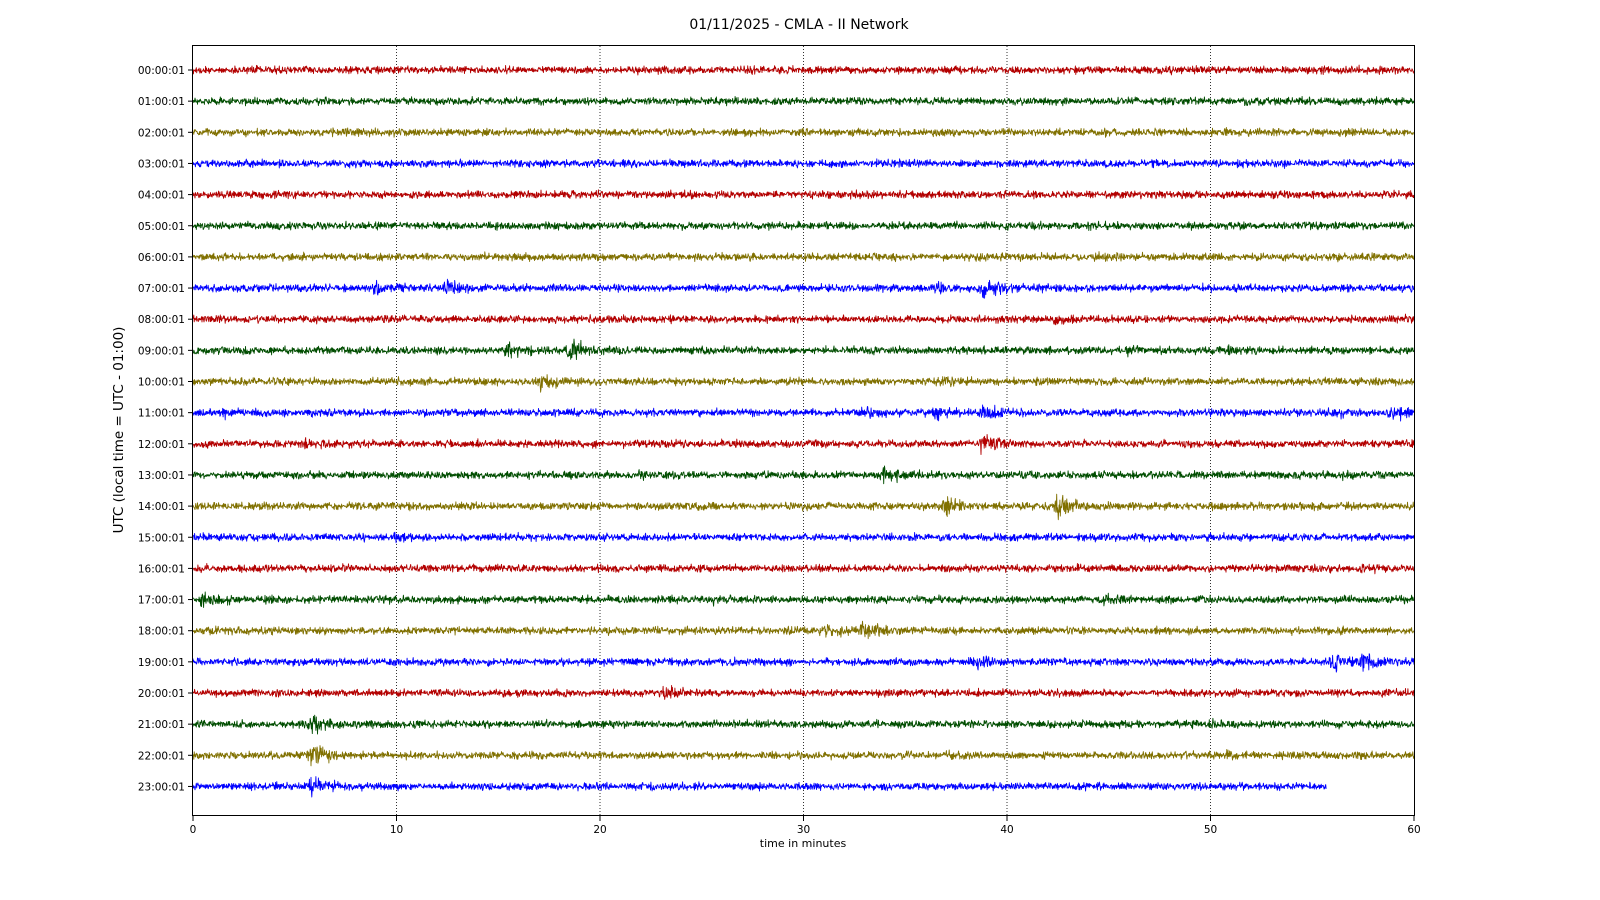 This screenshot has height=900, width=1600. Describe the element at coordinates (1006, 830) in the screenshot. I see `x-tick-label: 40` at that location.